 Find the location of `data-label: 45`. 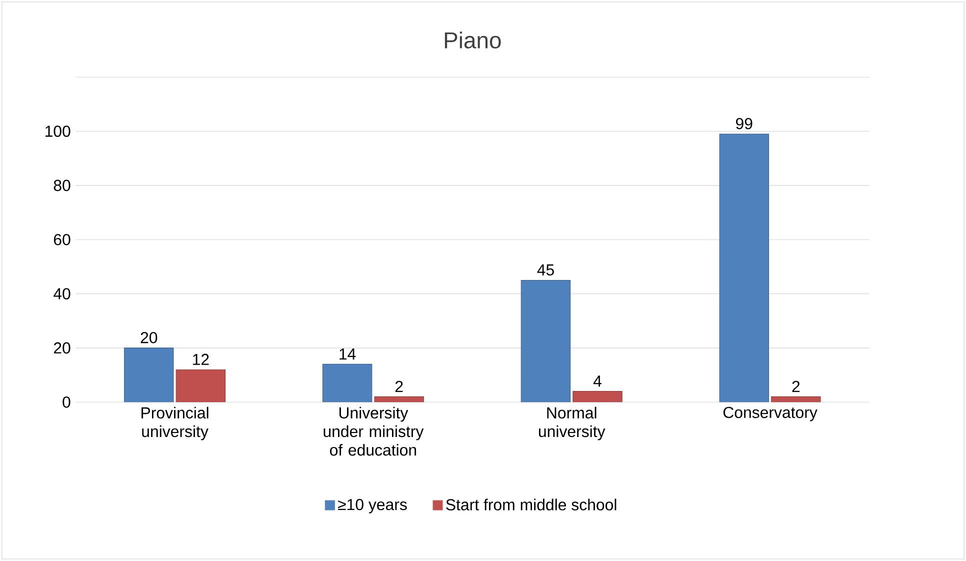

data-label: 45 is located at coordinates (545, 270).